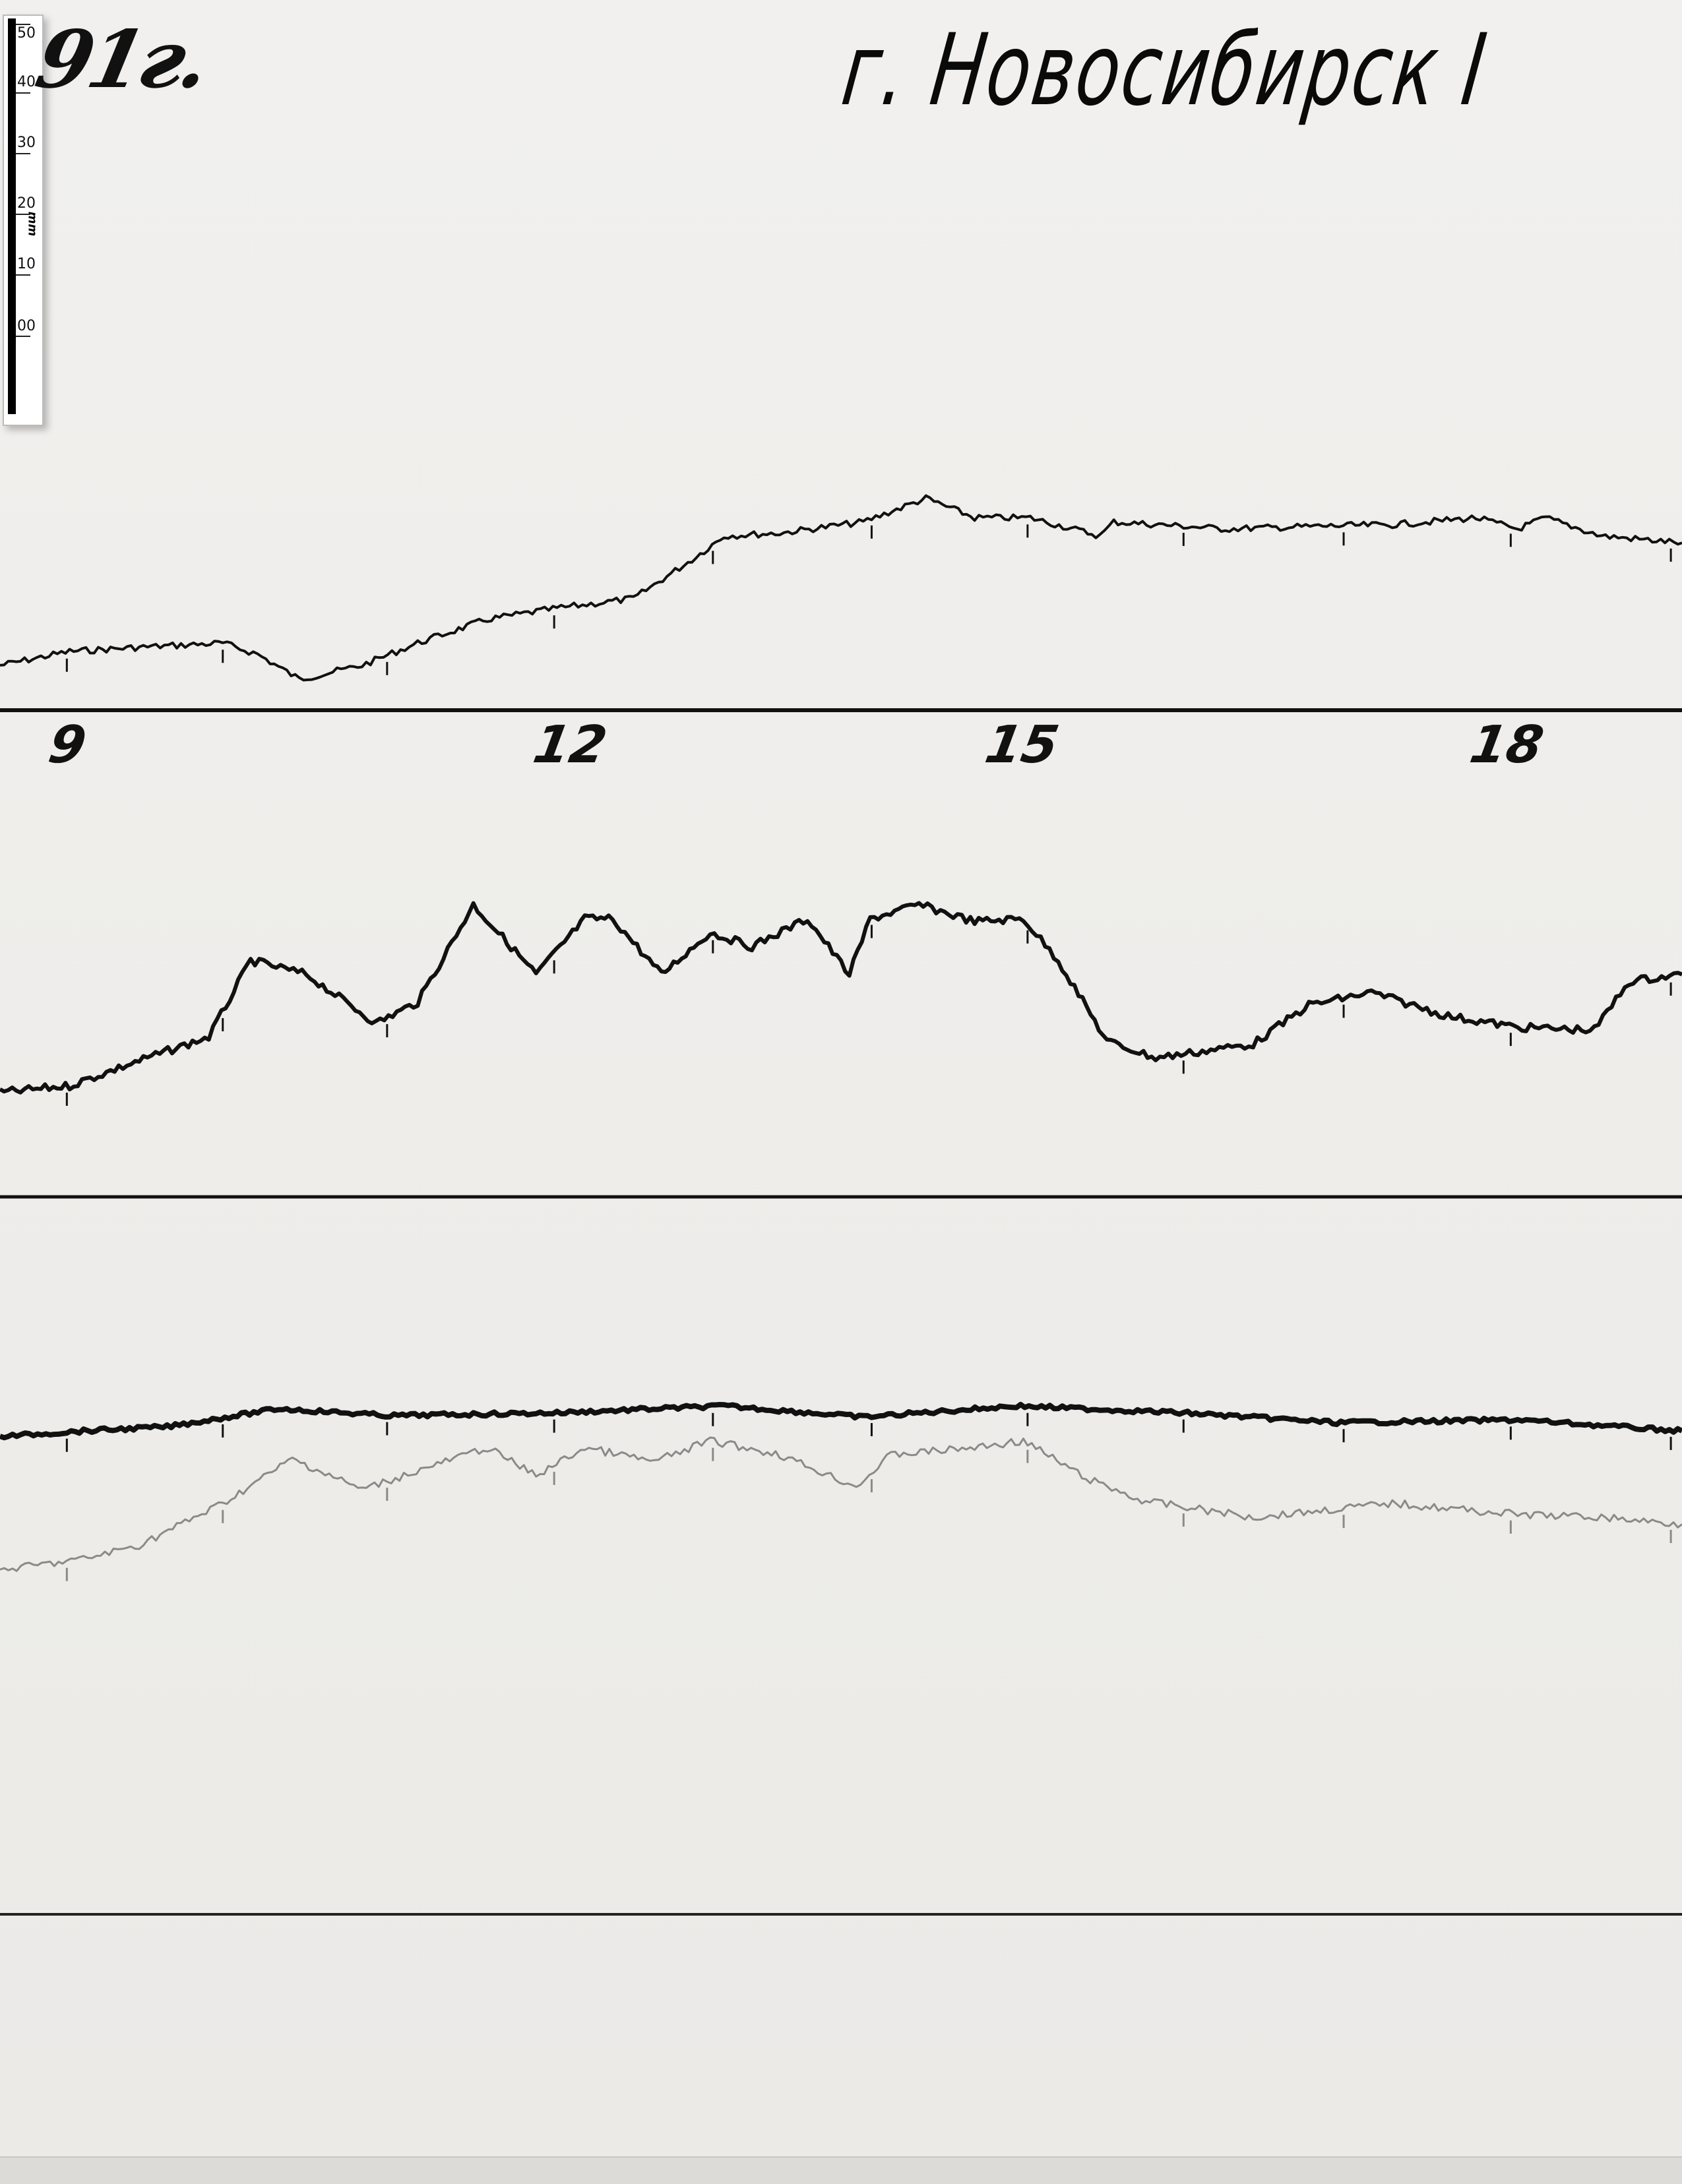 The width and height of the screenshot is (1682, 2184). Describe the element at coordinates (841, 1504) in the screenshot. I see `trace-faint` at that location.